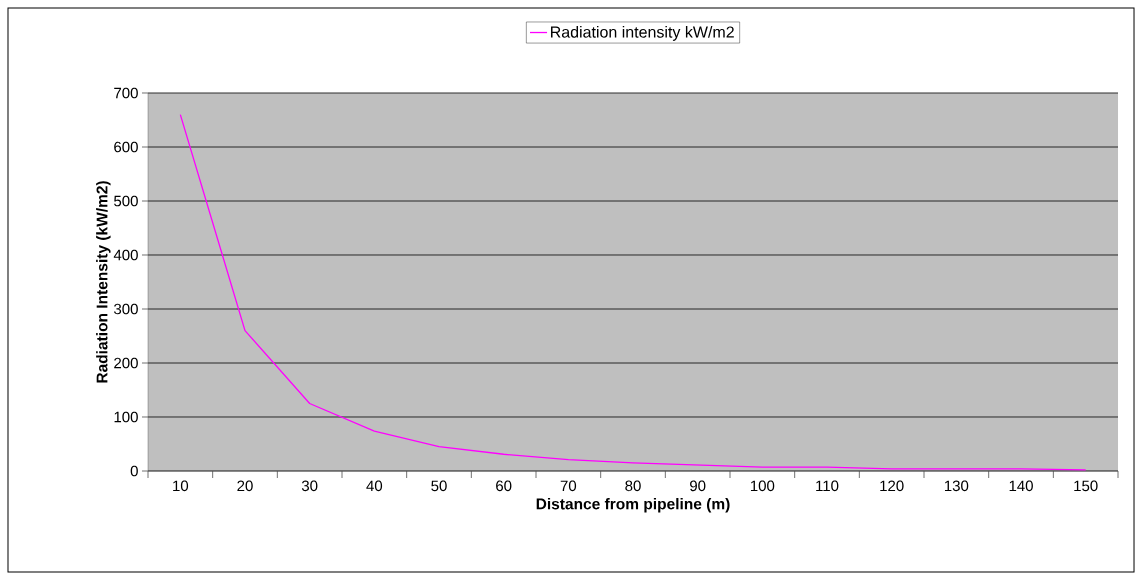  What do you see at coordinates (126, 417) in the screenshot?
I see `y-tick-label: 100` at bounding box center [126, 417].